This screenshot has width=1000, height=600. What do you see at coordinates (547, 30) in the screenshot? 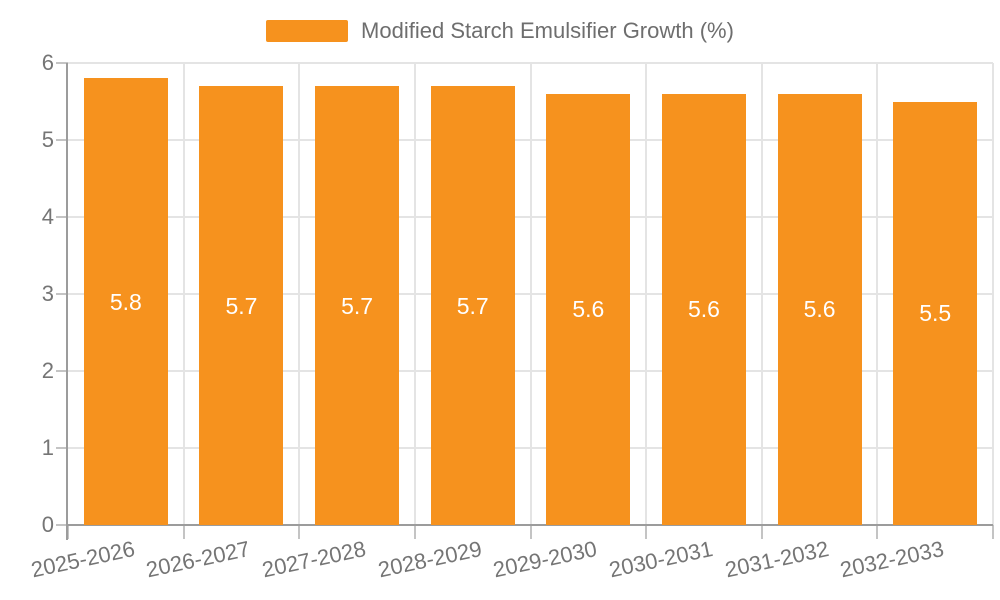
I see `legend-label: Modified Starch Emulsifier Growth (%)` at bounding box center [547, 30].